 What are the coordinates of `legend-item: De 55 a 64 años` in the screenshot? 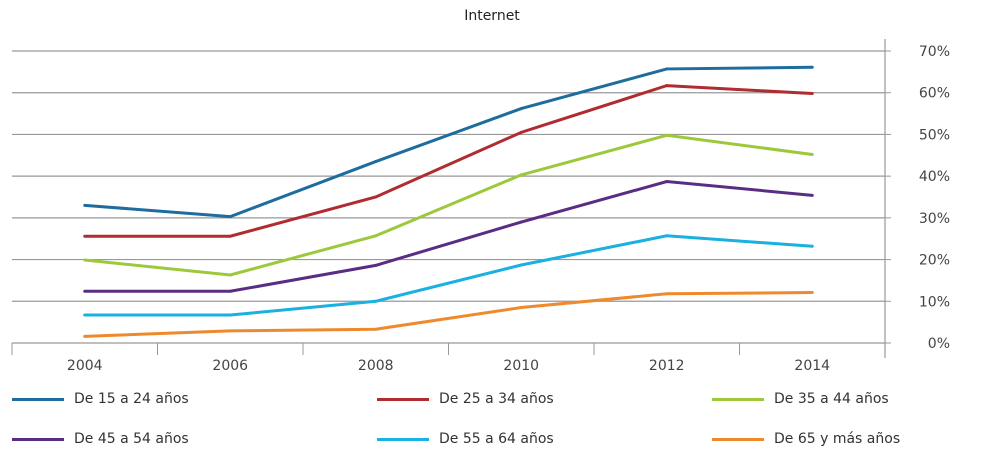 It's located at (465, 439).